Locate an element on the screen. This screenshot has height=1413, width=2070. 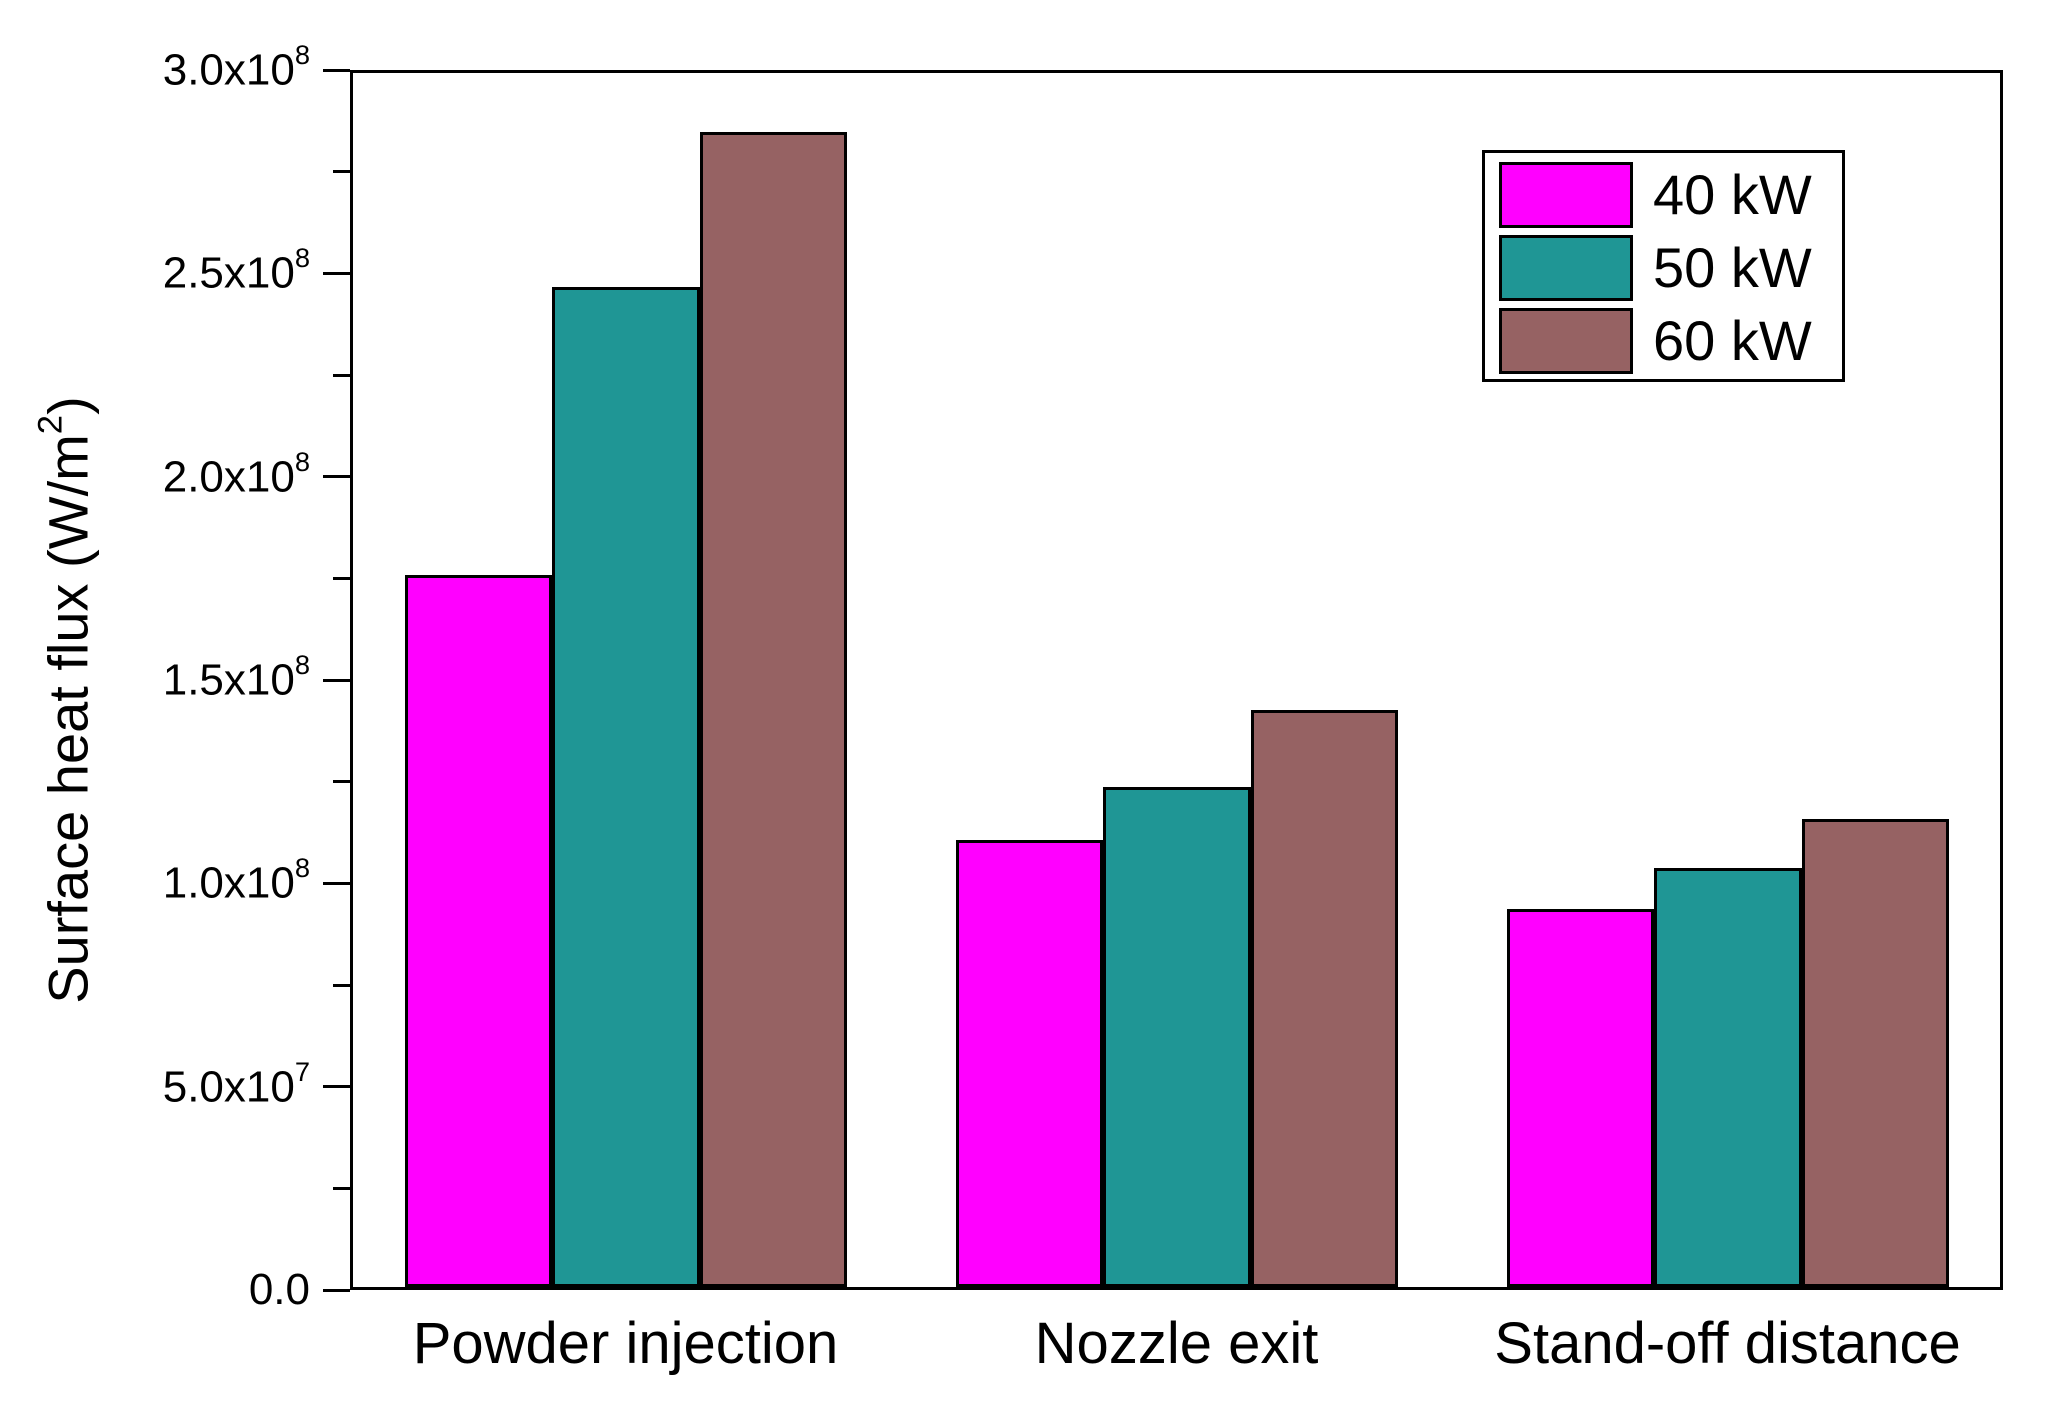
y-tick-label: 1.5x10⁸ is located at coordinates (236, 677).